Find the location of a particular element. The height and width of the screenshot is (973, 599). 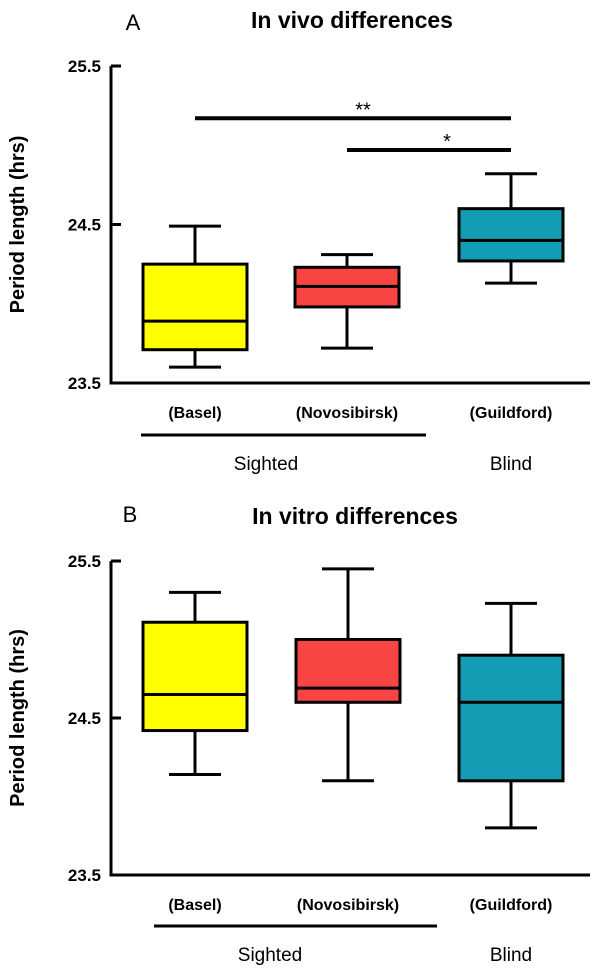

significance-label: ** is located at coordinates (363, 110).